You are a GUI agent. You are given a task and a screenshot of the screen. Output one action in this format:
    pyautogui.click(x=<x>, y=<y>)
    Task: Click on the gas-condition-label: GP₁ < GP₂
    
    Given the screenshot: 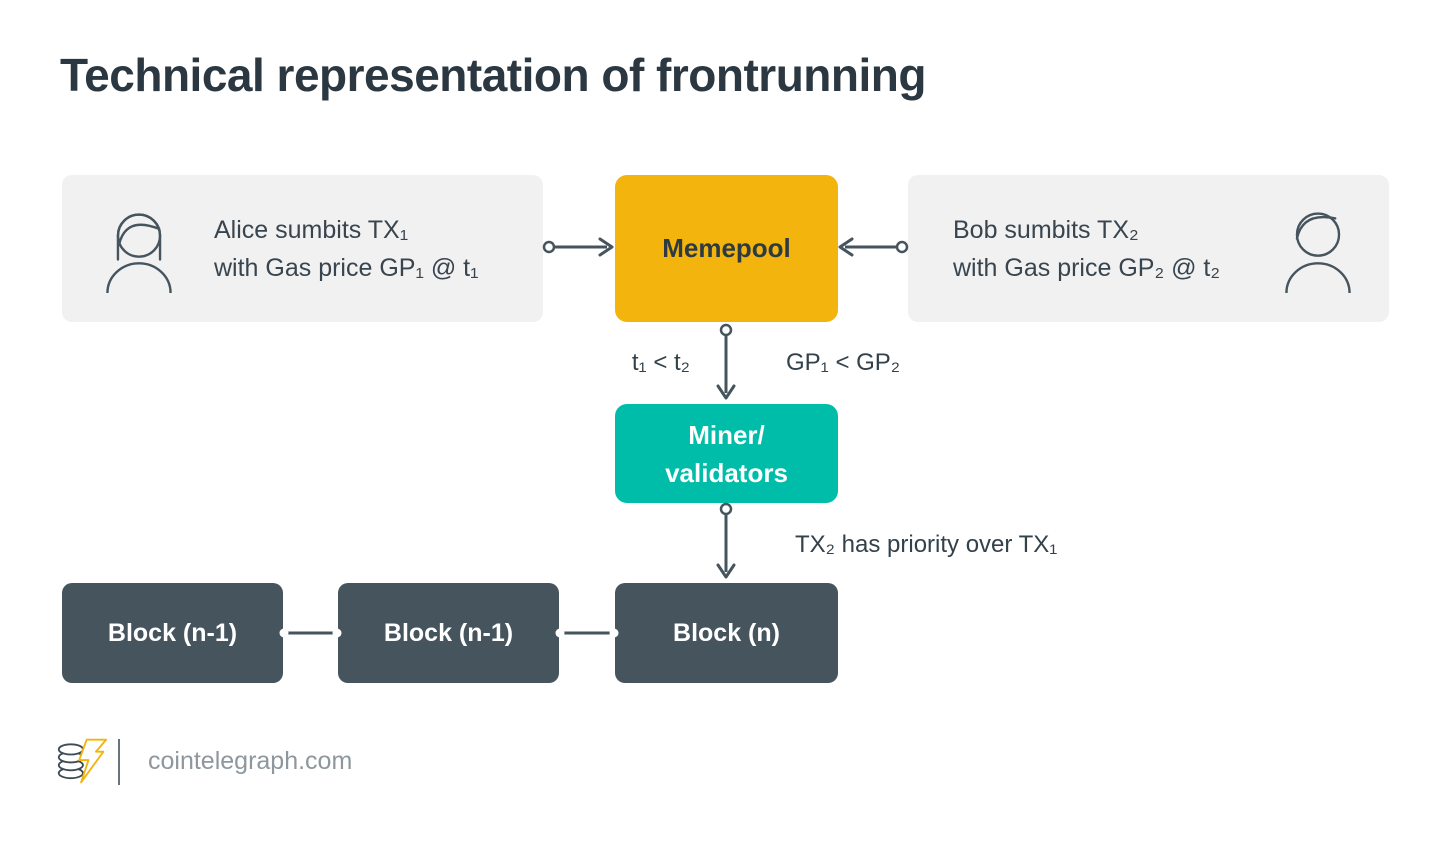 What is the action you would take?
    pyautogui.click(x=843, y=362)
    